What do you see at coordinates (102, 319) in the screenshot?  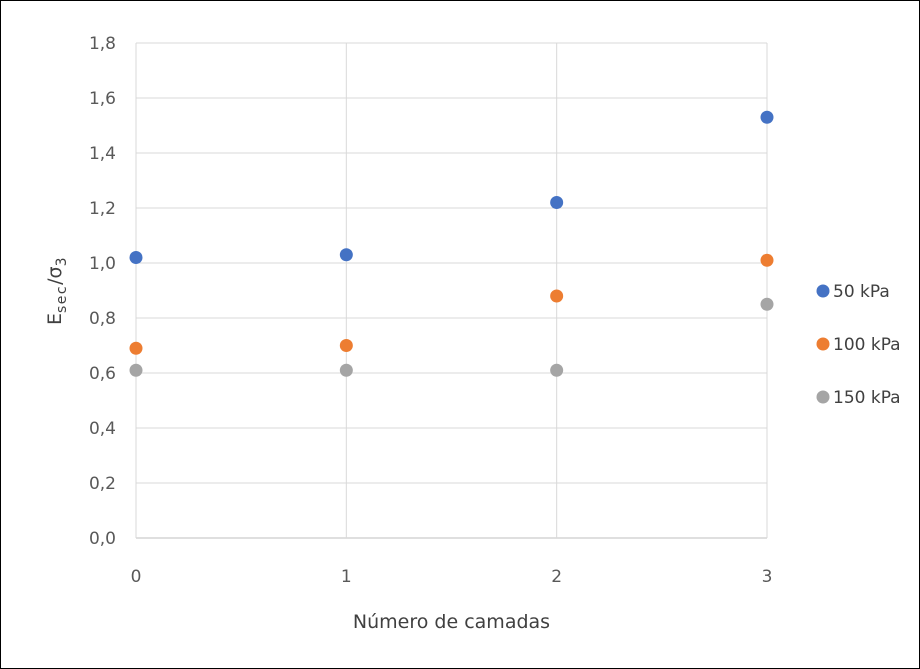 I see `y-tick-label: 0,8` at bounding box center [102, 319].